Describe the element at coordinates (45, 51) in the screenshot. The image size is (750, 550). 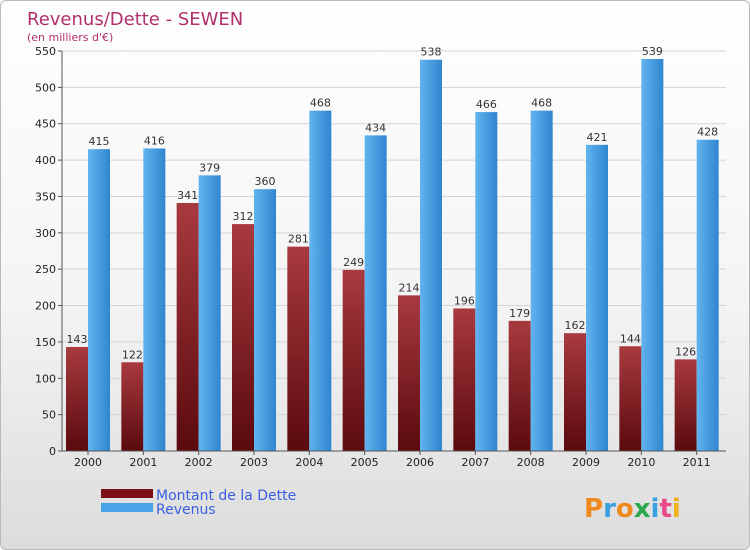
I see `y-tick-label: 550` at that location.